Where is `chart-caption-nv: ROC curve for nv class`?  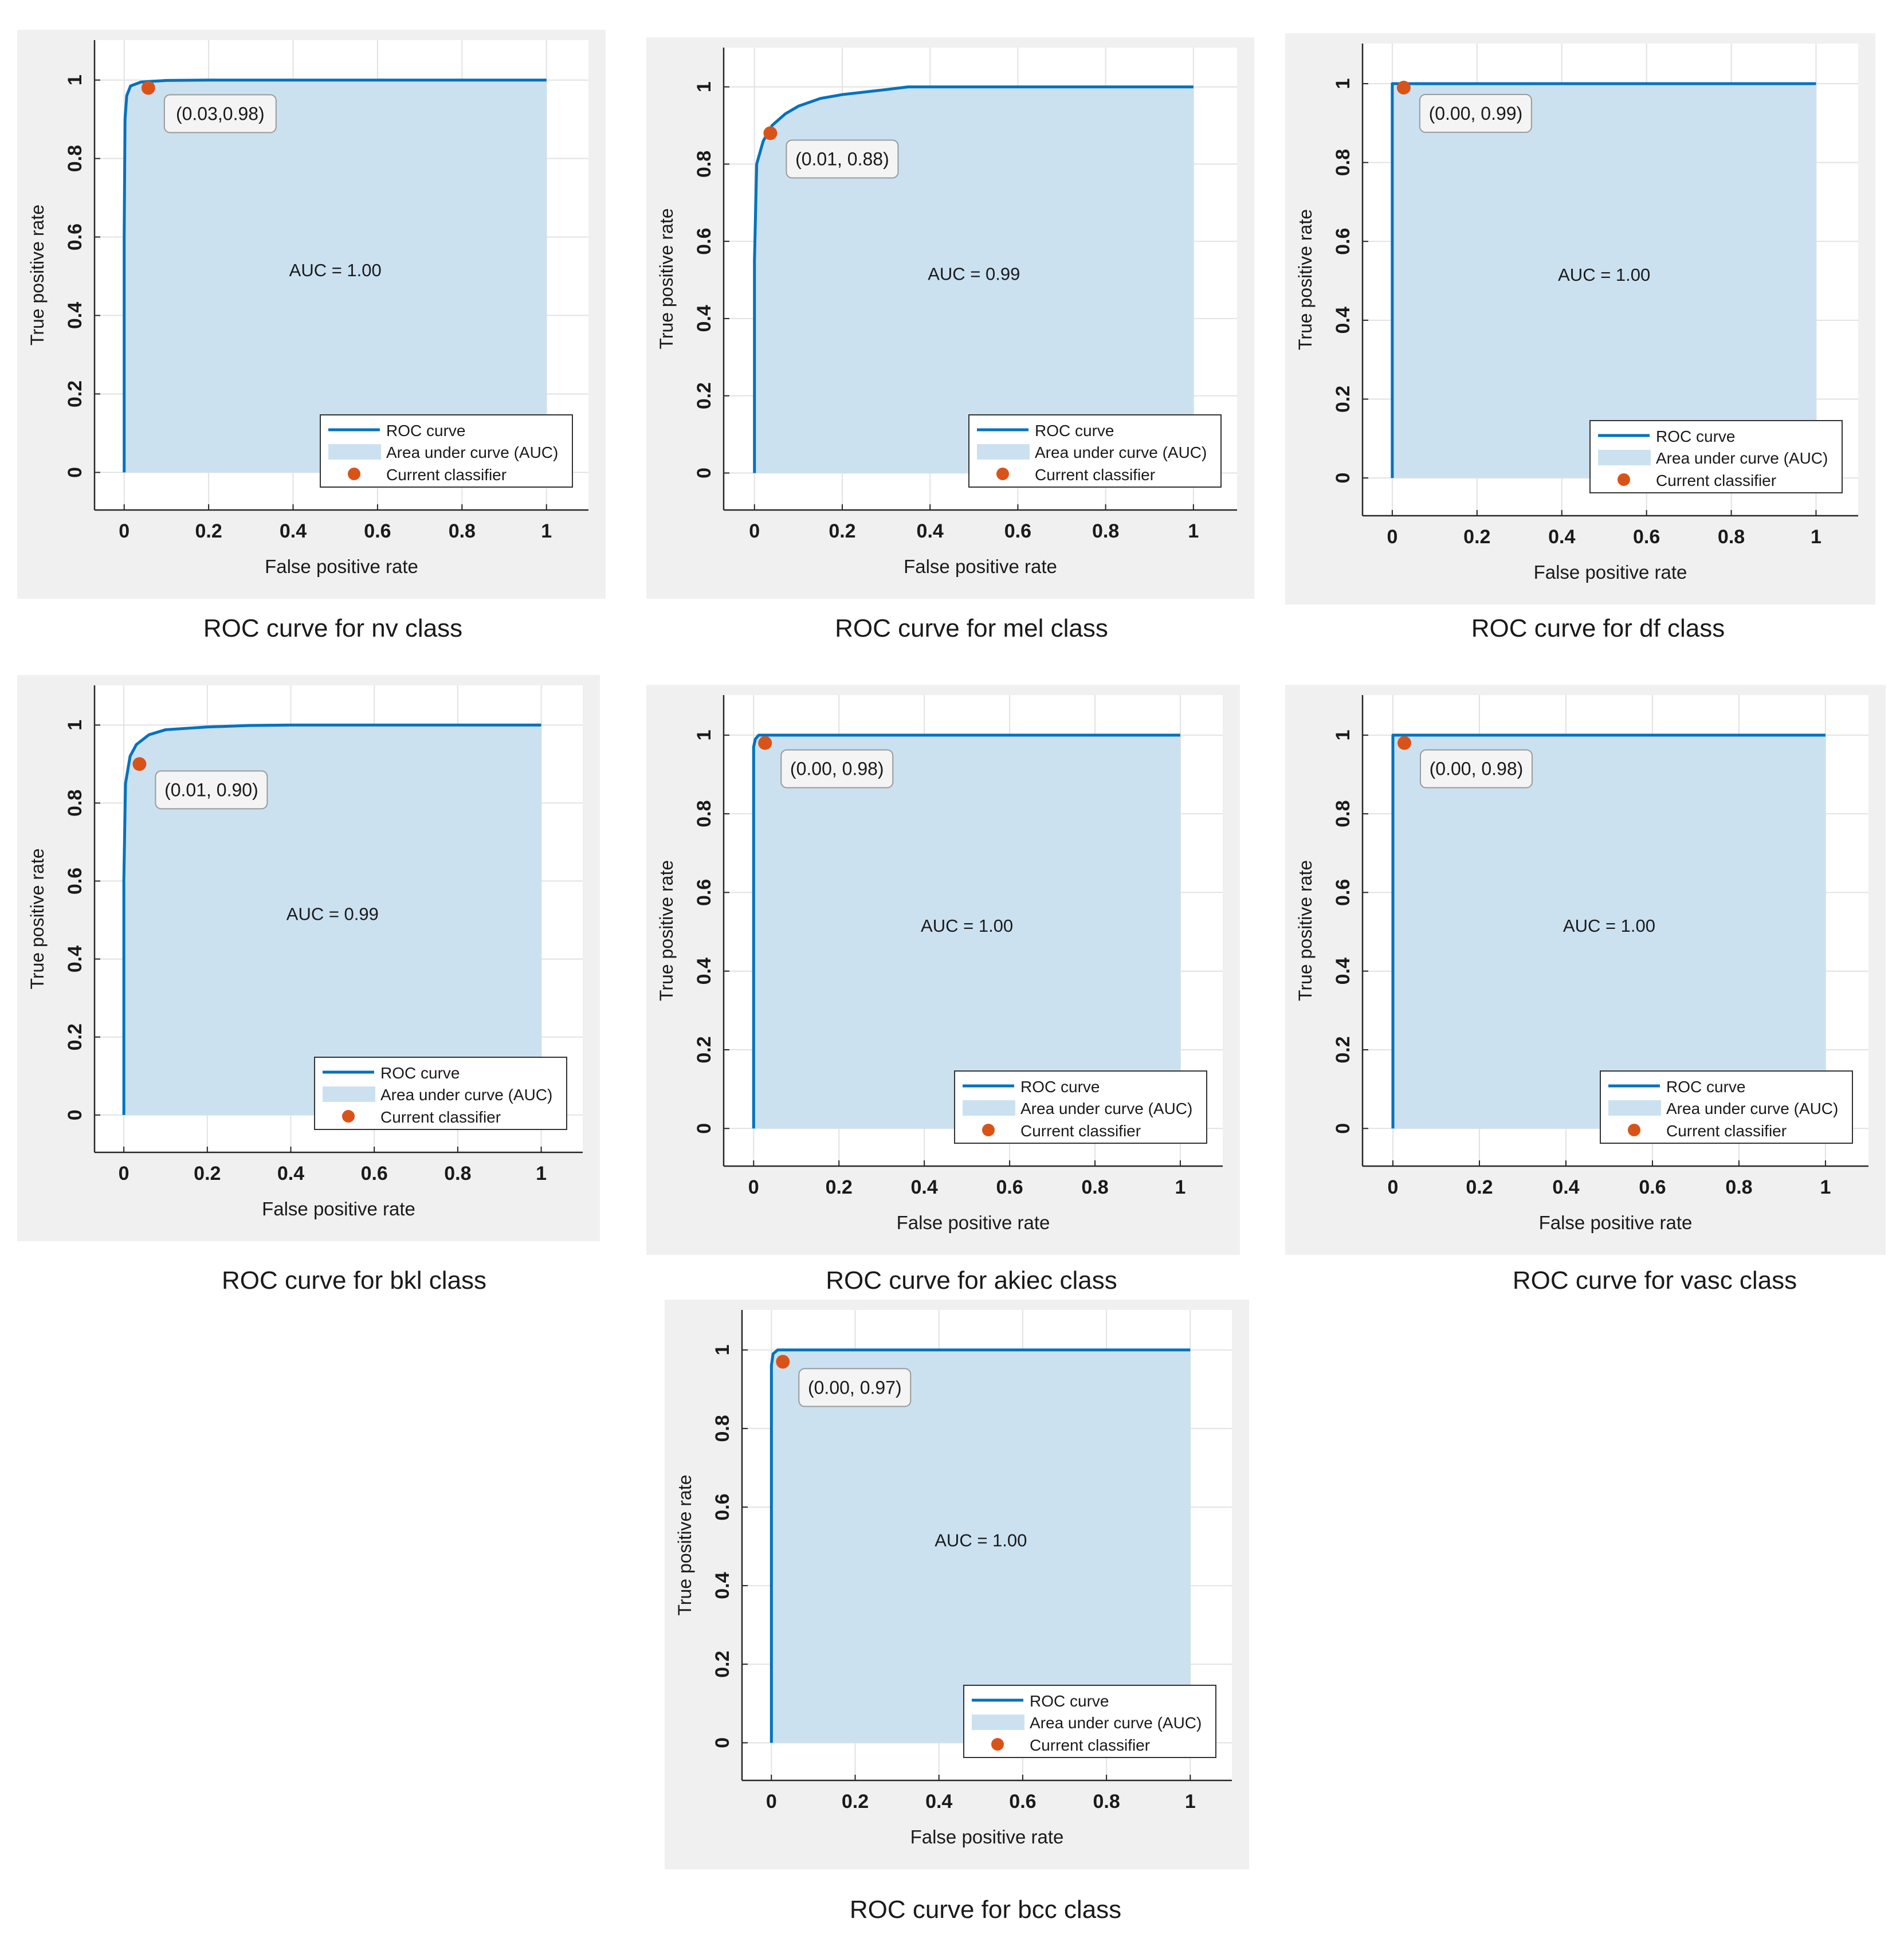
chart-caption-nv: ROC curve for nv class is located at coordinates (333, 628).